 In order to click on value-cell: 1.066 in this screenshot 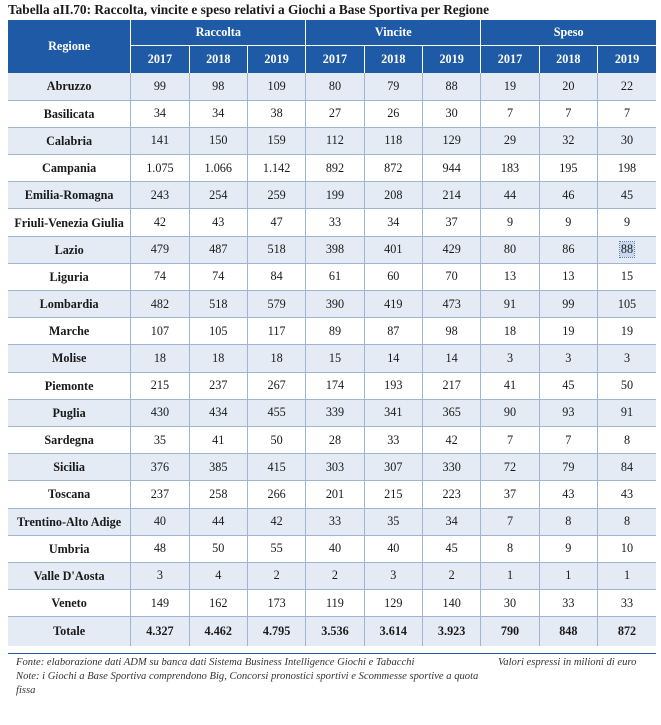, I will do `click(218, 168)`.